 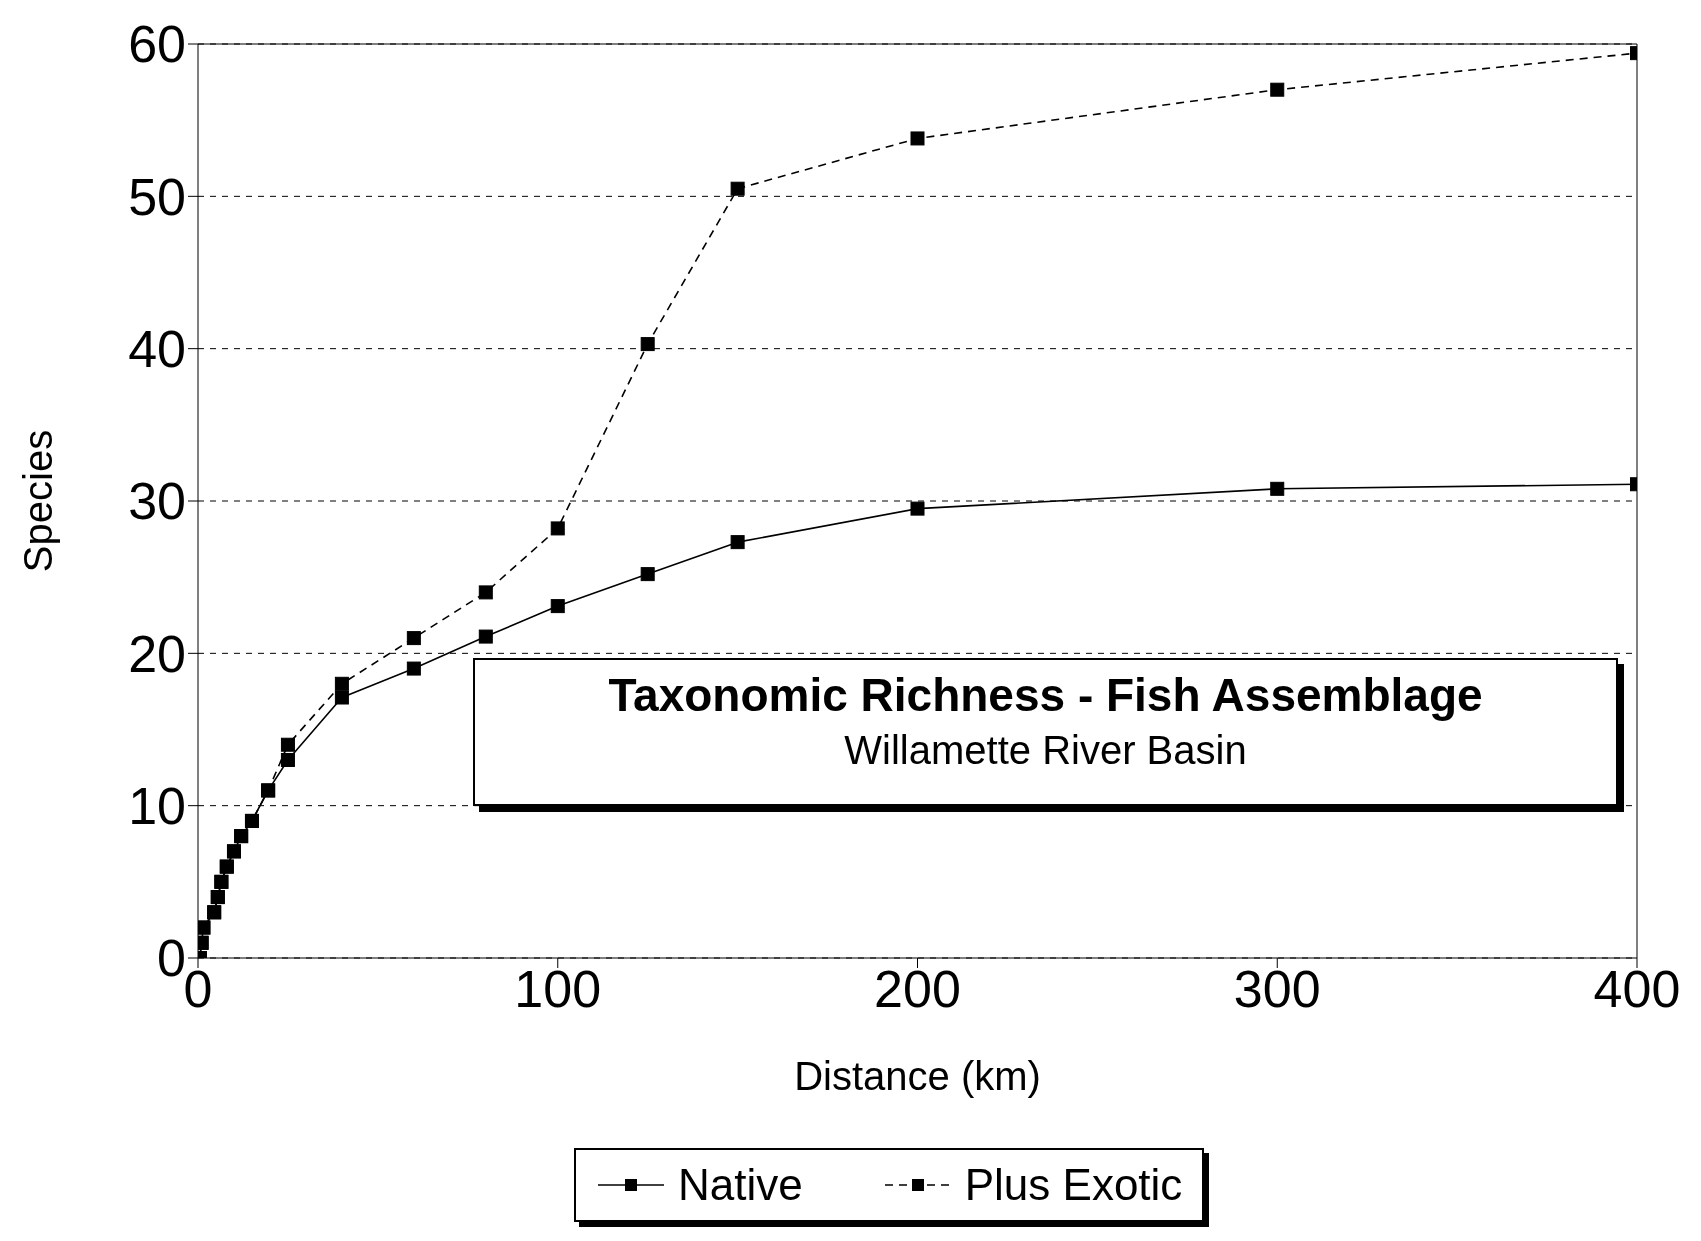 I want to click on x-tick-label: 300, so click(x=1277, y=988).